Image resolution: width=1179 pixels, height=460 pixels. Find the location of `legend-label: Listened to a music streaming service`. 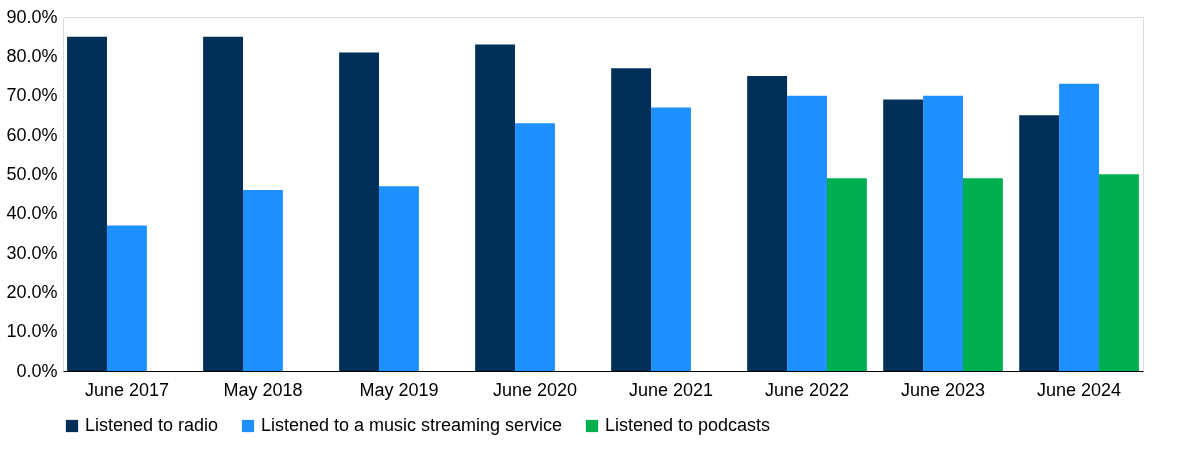

legend-label: Listened to a music streaming service is located at coordinates (412, 425).